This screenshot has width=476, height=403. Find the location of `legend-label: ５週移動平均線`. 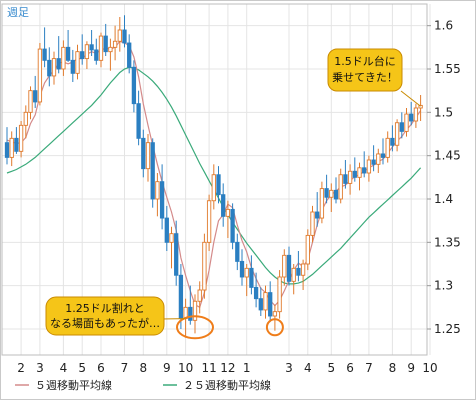

legend-label: ５週移動平均線 is located at coordinates (73, 385).